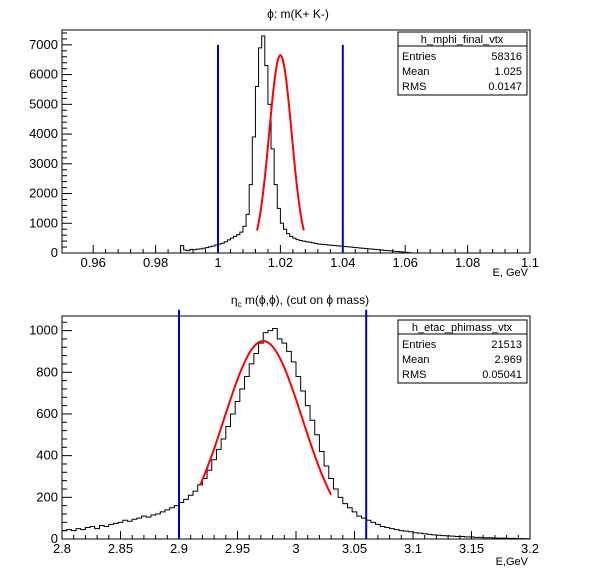 Image resolution: width=596 pixels, height=574 pixels. What do you see at coordinates (502, 375) in the screenshot?
I see `stats-value: 0.05041` at bounding box center [502, 375].